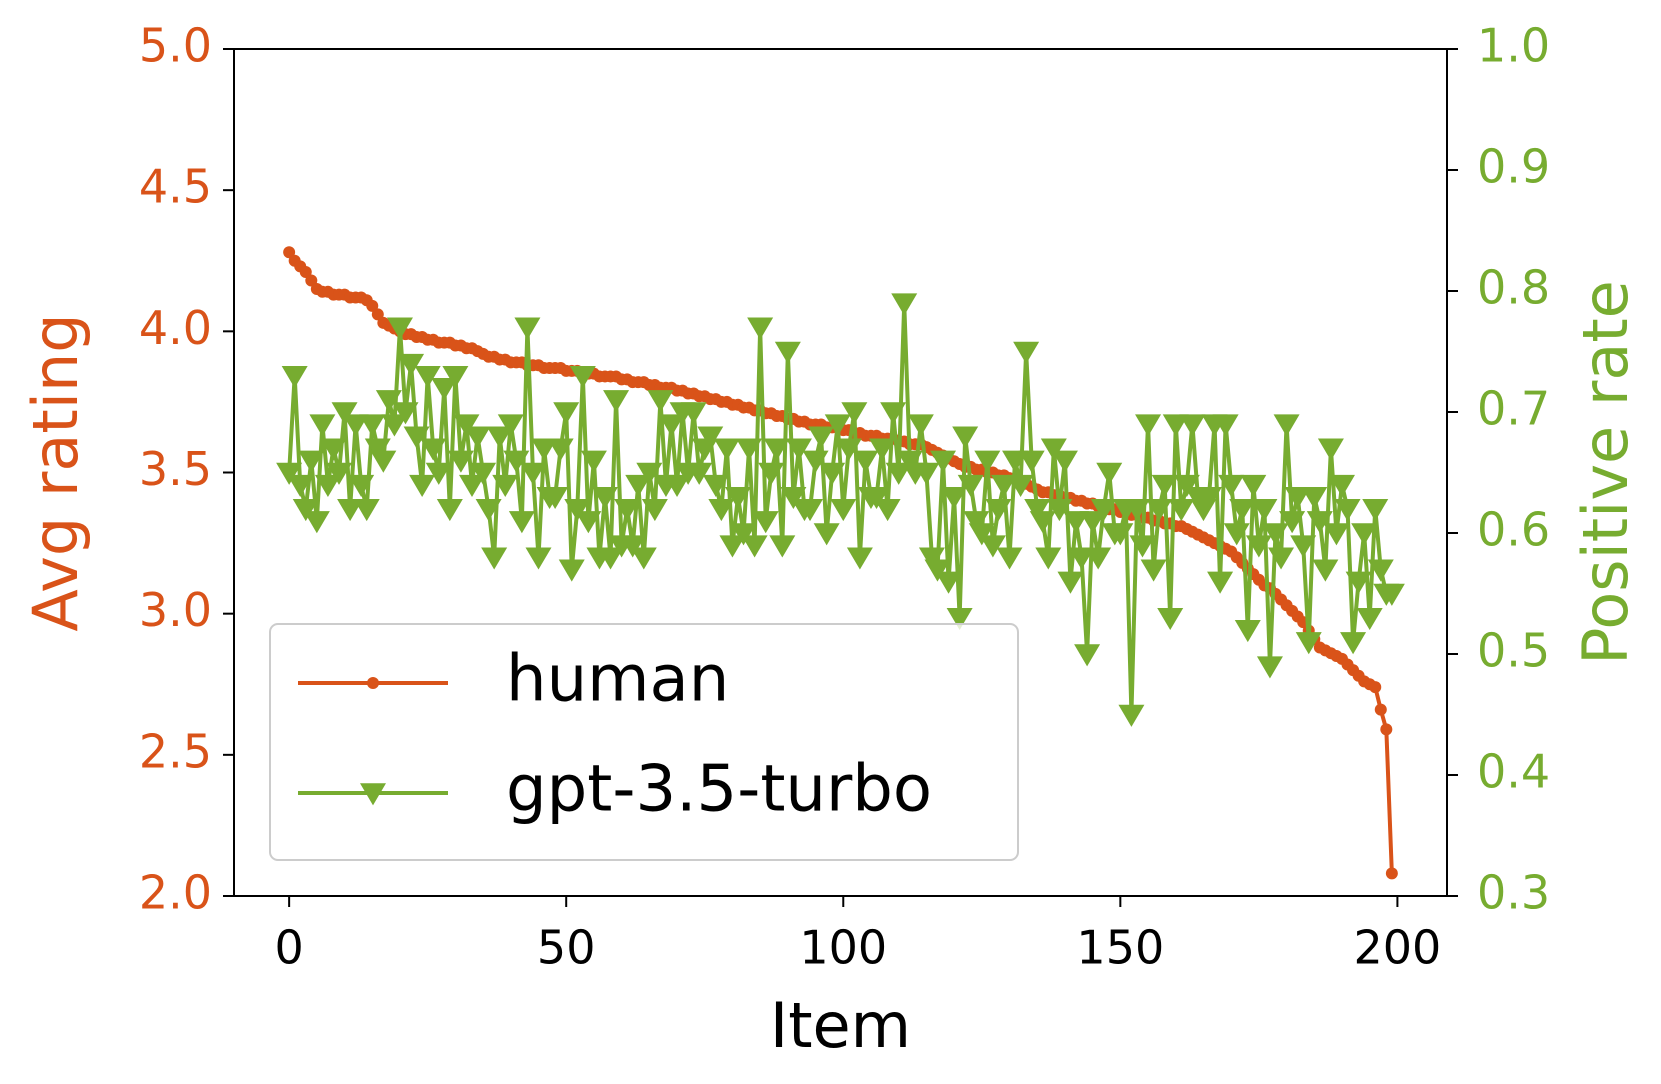  What do you see at coordinates (55, 472) in the screenshot?
I see `y-axis-label: Avg rating` at bounding box center [55, 472].